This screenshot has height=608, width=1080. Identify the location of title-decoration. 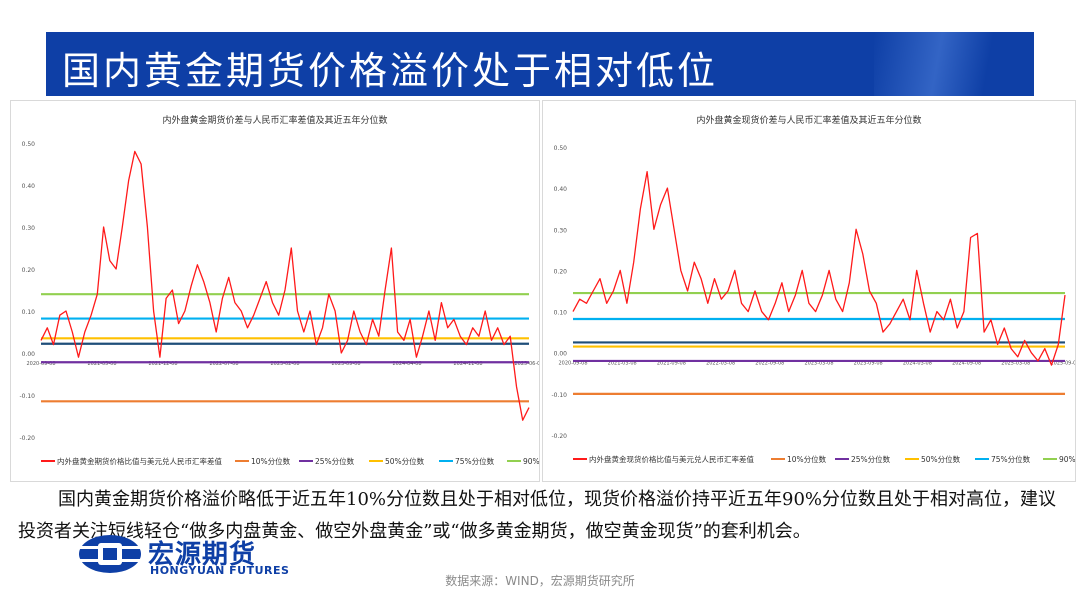
(954, 64).